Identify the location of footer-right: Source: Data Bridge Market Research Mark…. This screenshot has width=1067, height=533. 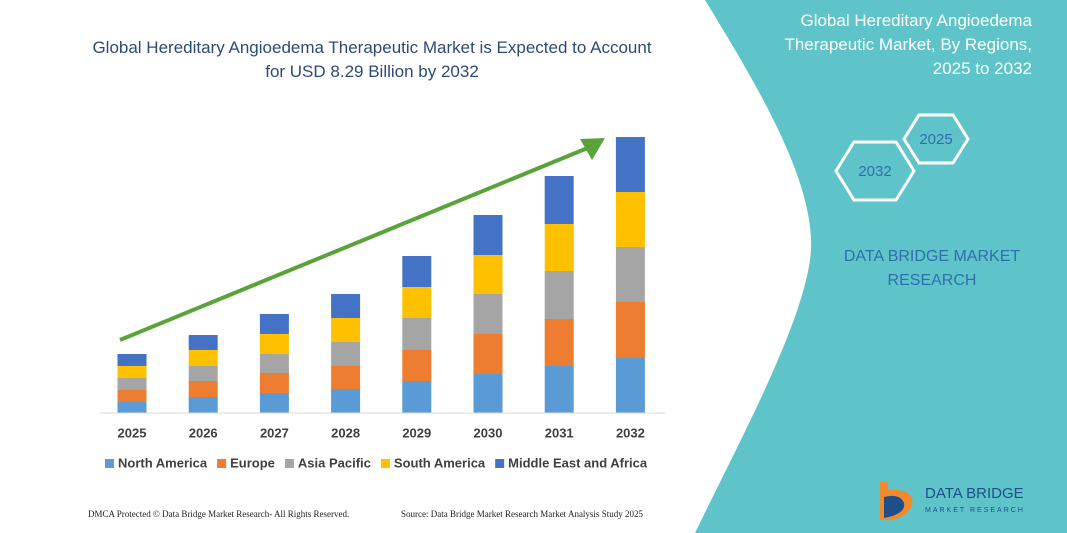
(522, 514).